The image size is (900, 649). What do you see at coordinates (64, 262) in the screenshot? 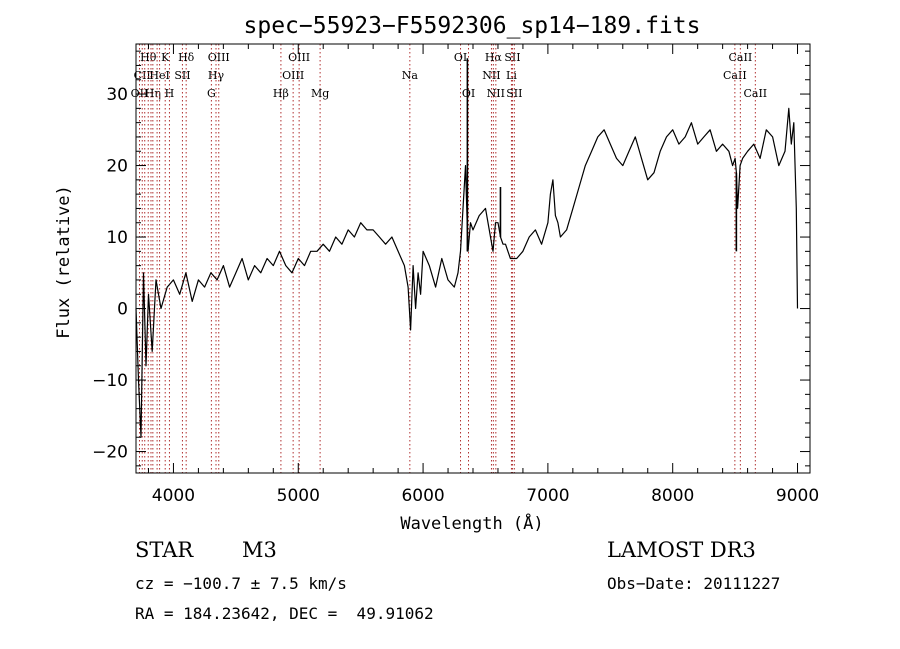
I see `y-axis-label: Flux (relative)` at bounding box center [64, 262].